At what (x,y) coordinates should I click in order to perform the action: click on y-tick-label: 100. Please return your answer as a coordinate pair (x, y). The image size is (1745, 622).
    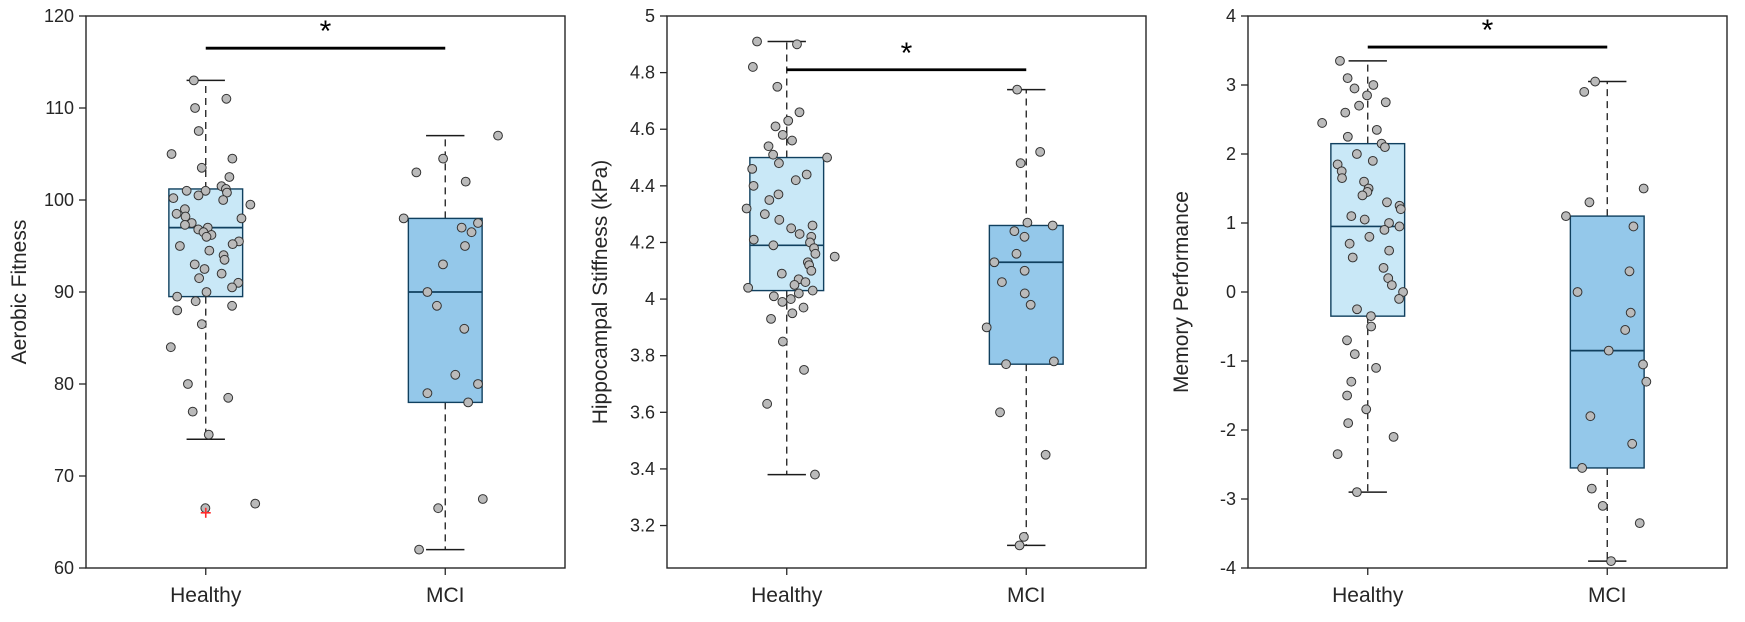
    Looking at the image, I should click on (59, 200).